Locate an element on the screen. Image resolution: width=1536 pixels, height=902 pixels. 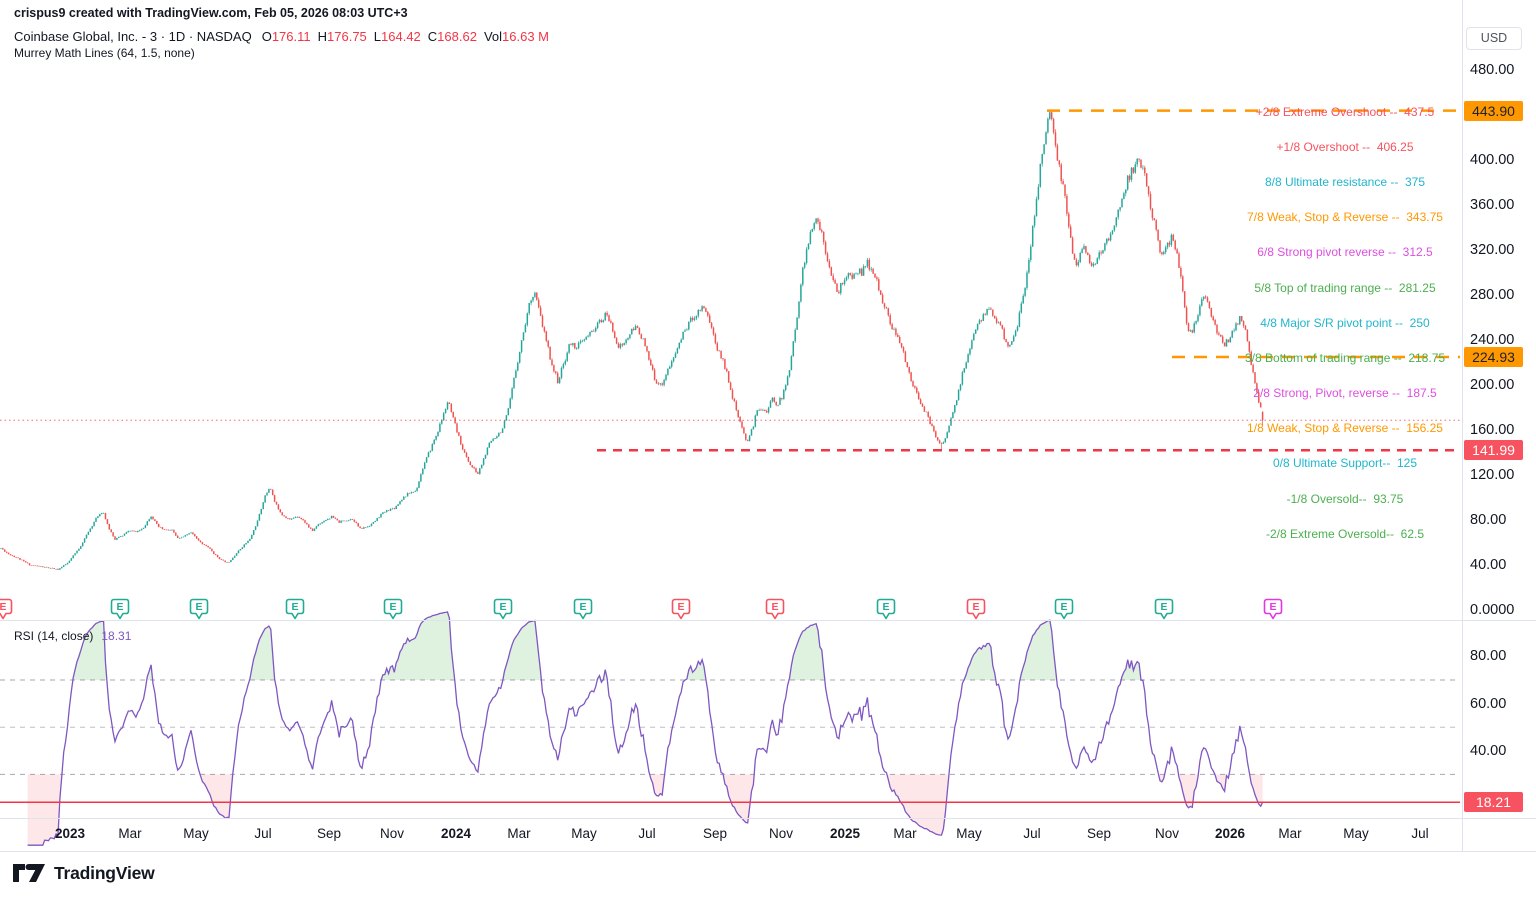
price-tick-160.00: 160.00 is located at coordinates (1492, 430).